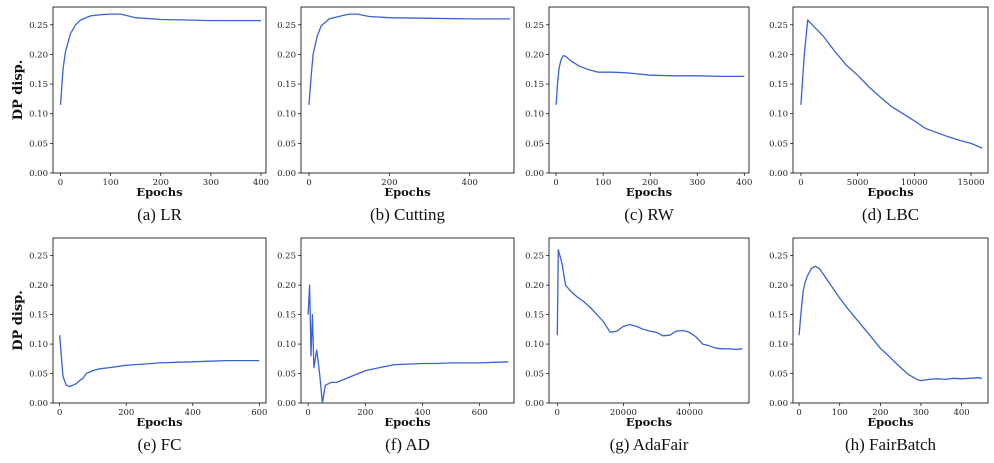  I want to click on panel-caption: (e) FC, so click(160, 444).